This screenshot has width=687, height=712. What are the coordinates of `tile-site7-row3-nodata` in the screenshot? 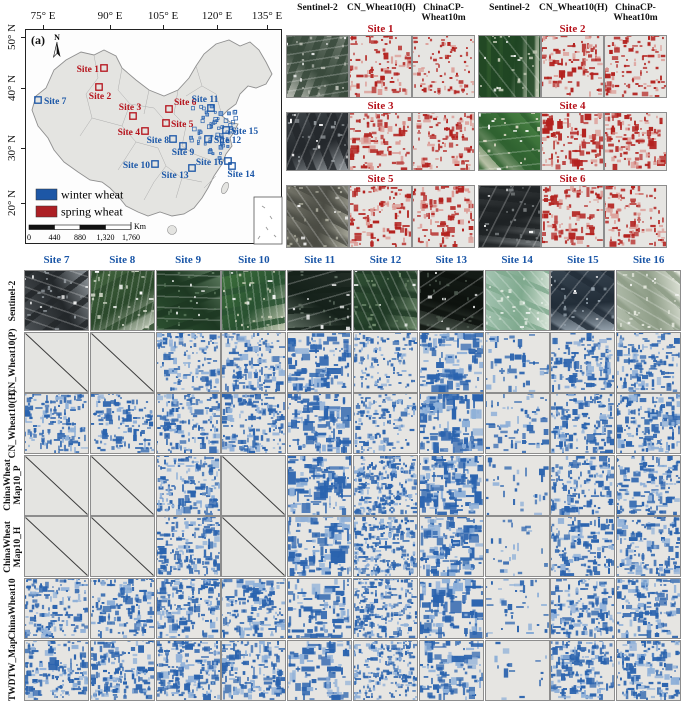 It's located at (56, 485).